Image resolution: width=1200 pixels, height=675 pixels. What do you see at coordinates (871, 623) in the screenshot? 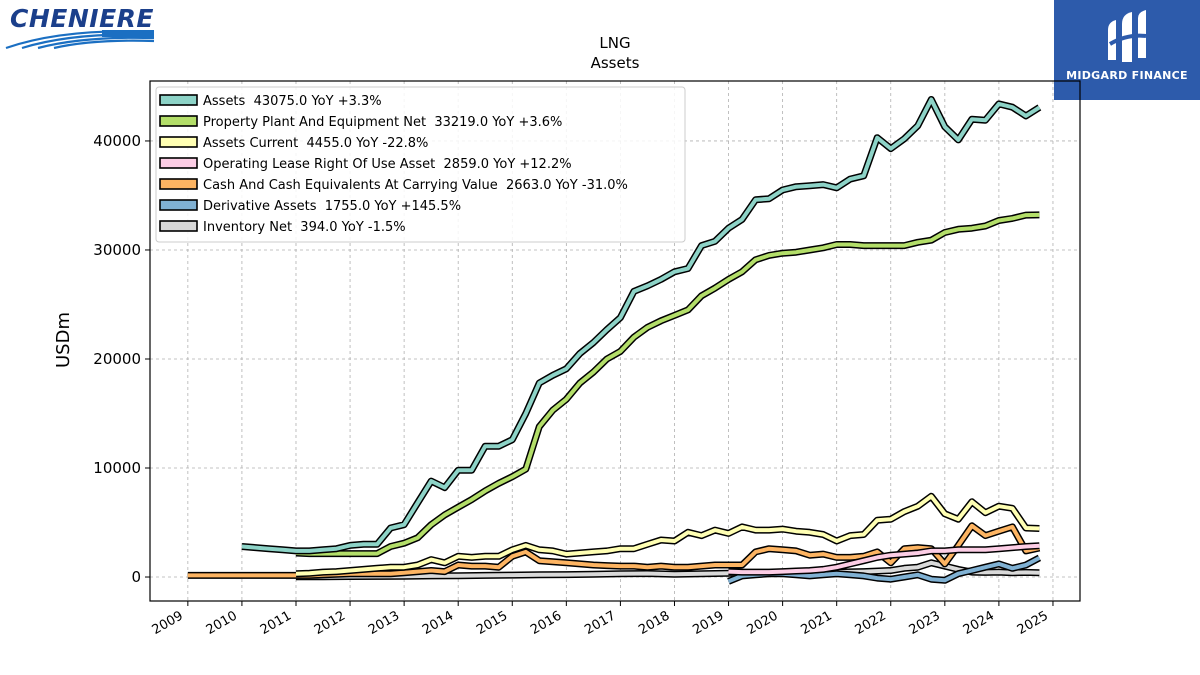
I see `x-tick-label: 2022` at bounding box center [871, 623].